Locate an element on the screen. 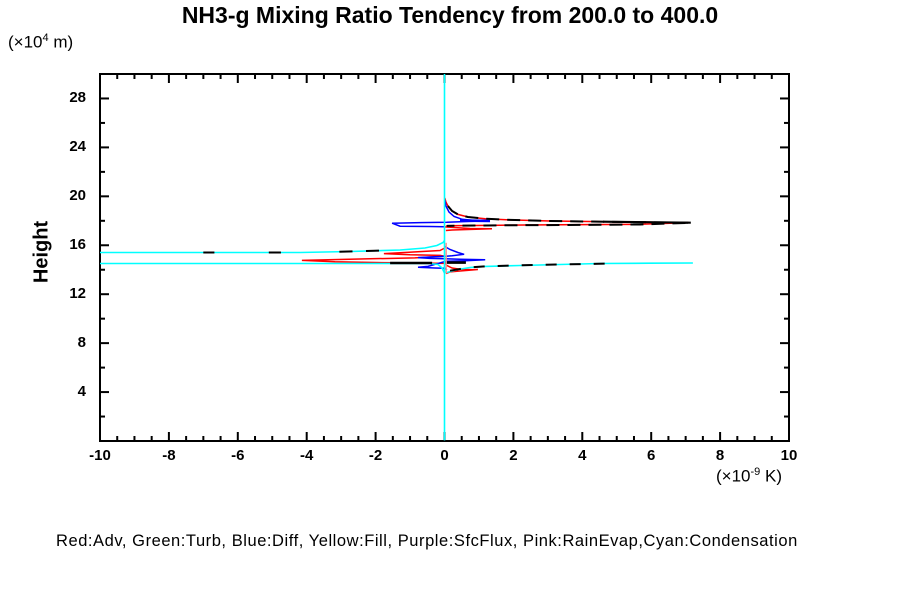 Image resolution: width=900 pixels, height=600 pixels. y-tick-label: 4 is located at coordinates (81, 392).